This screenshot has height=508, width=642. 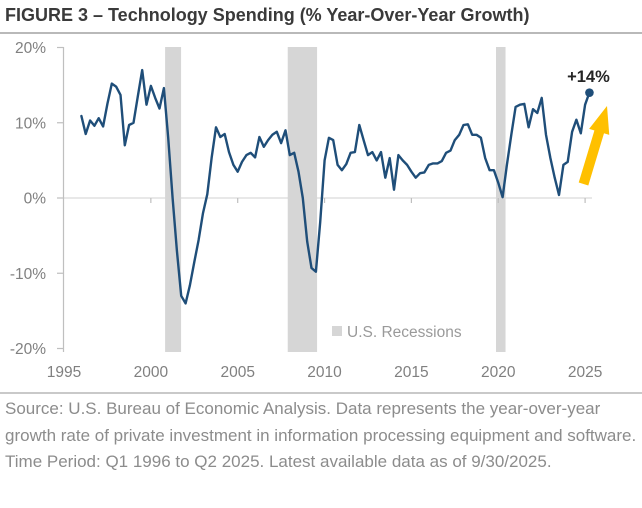 What do you see at coordinates (589, 92) in the screenshot?
I see `latest-point-marker` at bounding box center [589, 92].